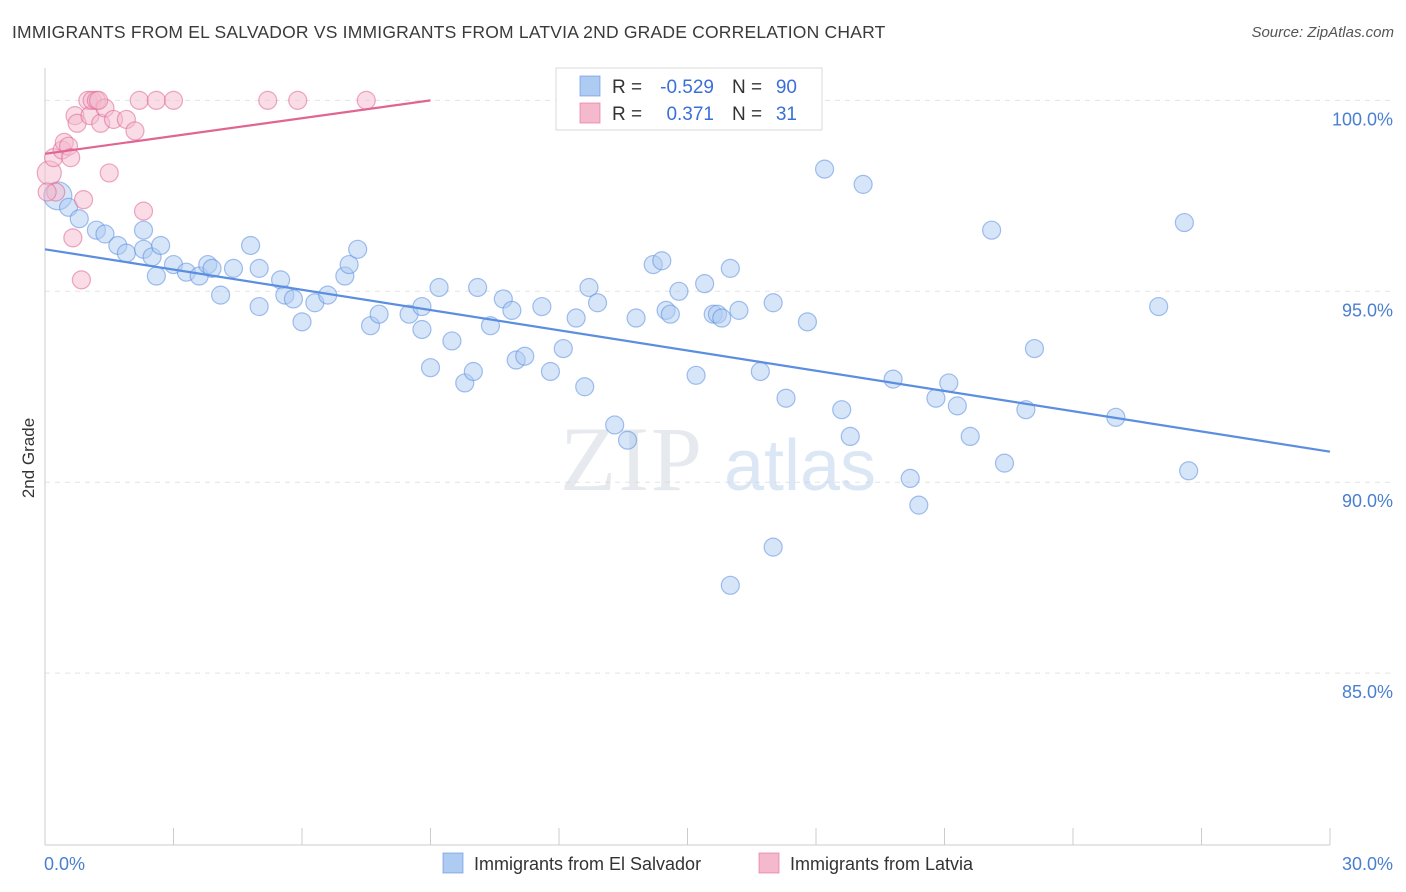  I want to click on x-tick-label: 30.0%, so click(1367, 864).